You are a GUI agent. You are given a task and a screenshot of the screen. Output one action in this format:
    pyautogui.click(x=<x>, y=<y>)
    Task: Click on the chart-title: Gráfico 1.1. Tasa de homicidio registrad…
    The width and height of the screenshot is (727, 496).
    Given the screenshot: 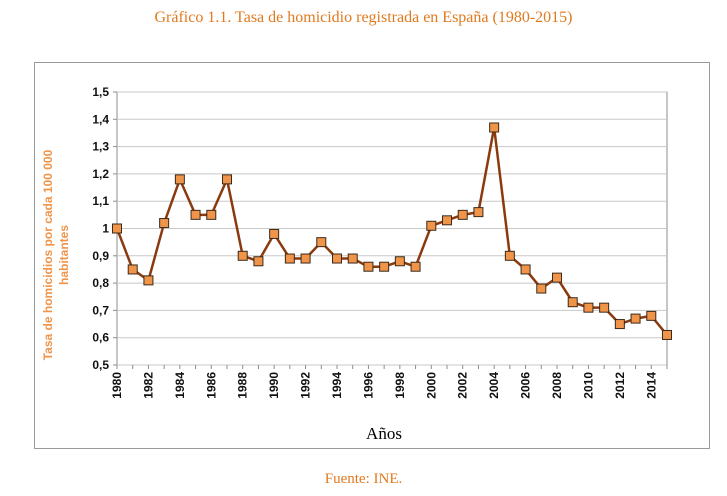 What is the action you would take?
    pyautogui.click(x=363, y=17)
    